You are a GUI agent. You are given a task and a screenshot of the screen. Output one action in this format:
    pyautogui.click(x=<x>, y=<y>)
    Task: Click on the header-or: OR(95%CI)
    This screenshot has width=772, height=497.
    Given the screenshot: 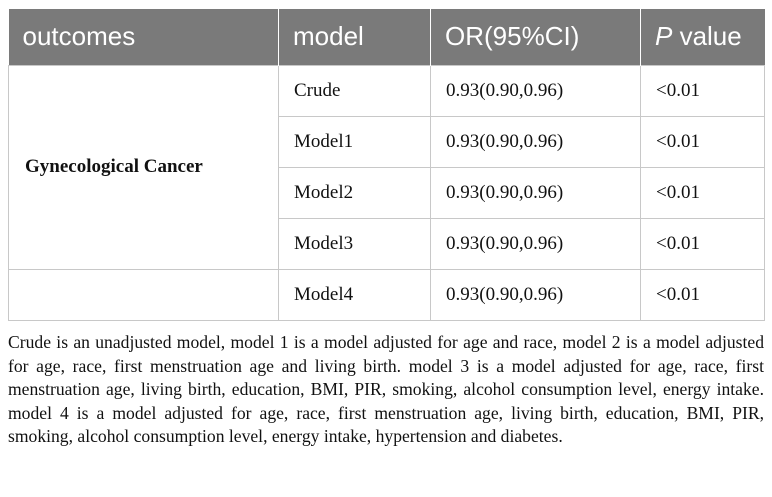 What is the action you would take?
    pyautogui.click(x=535, y=37)
    